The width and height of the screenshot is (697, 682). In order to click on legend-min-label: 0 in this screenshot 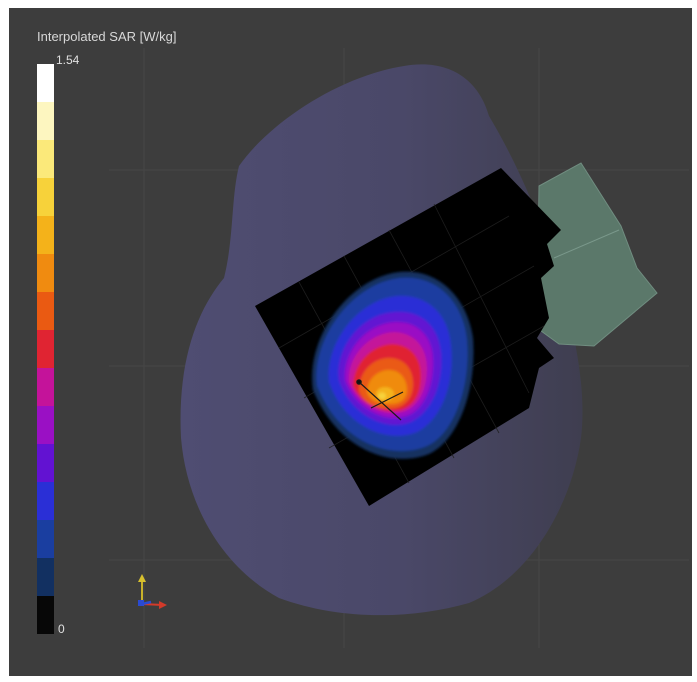, I will do `click(61, 629)`.